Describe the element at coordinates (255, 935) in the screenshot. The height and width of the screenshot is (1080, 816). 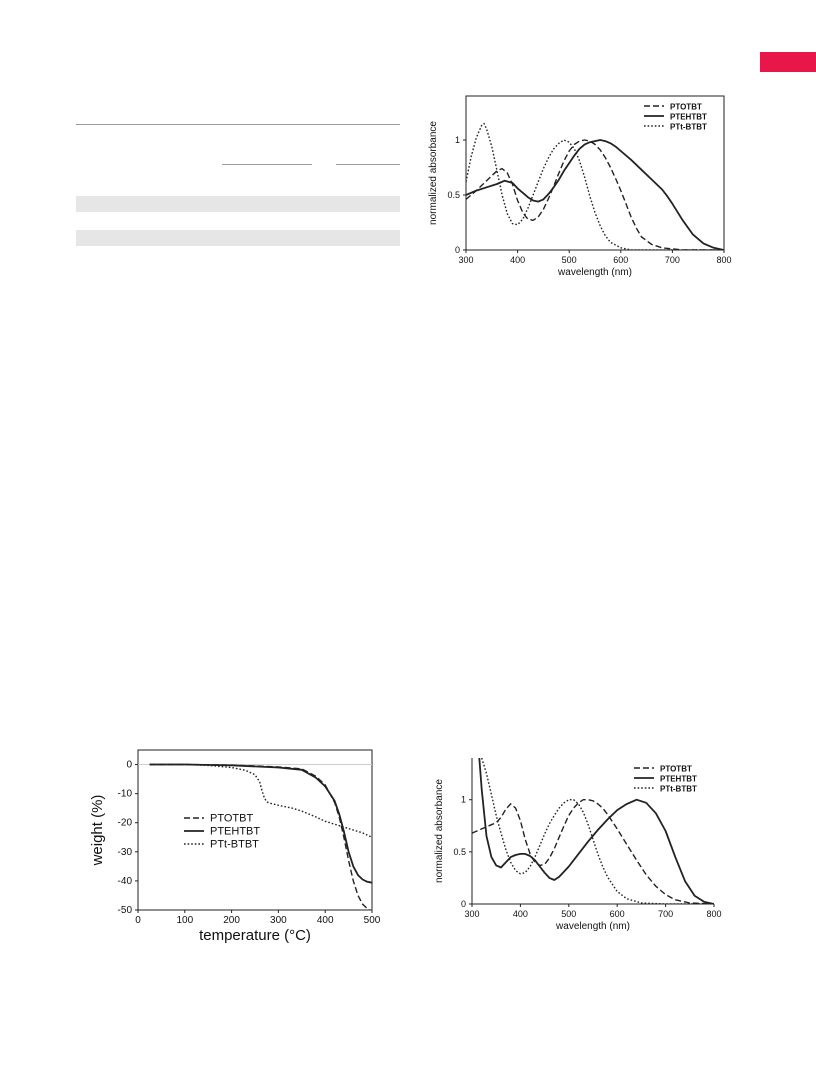
I see `x-axis-title: temperature (°C)` at that location.